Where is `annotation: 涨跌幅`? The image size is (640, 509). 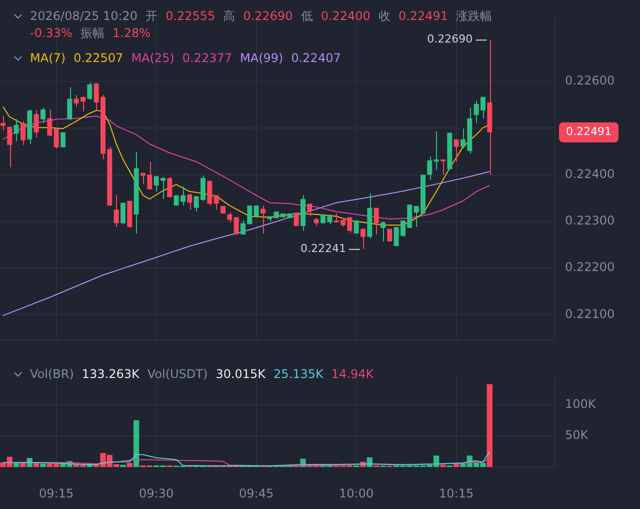 annotation: 涨跌幅 is located at coordinates (474, 16).